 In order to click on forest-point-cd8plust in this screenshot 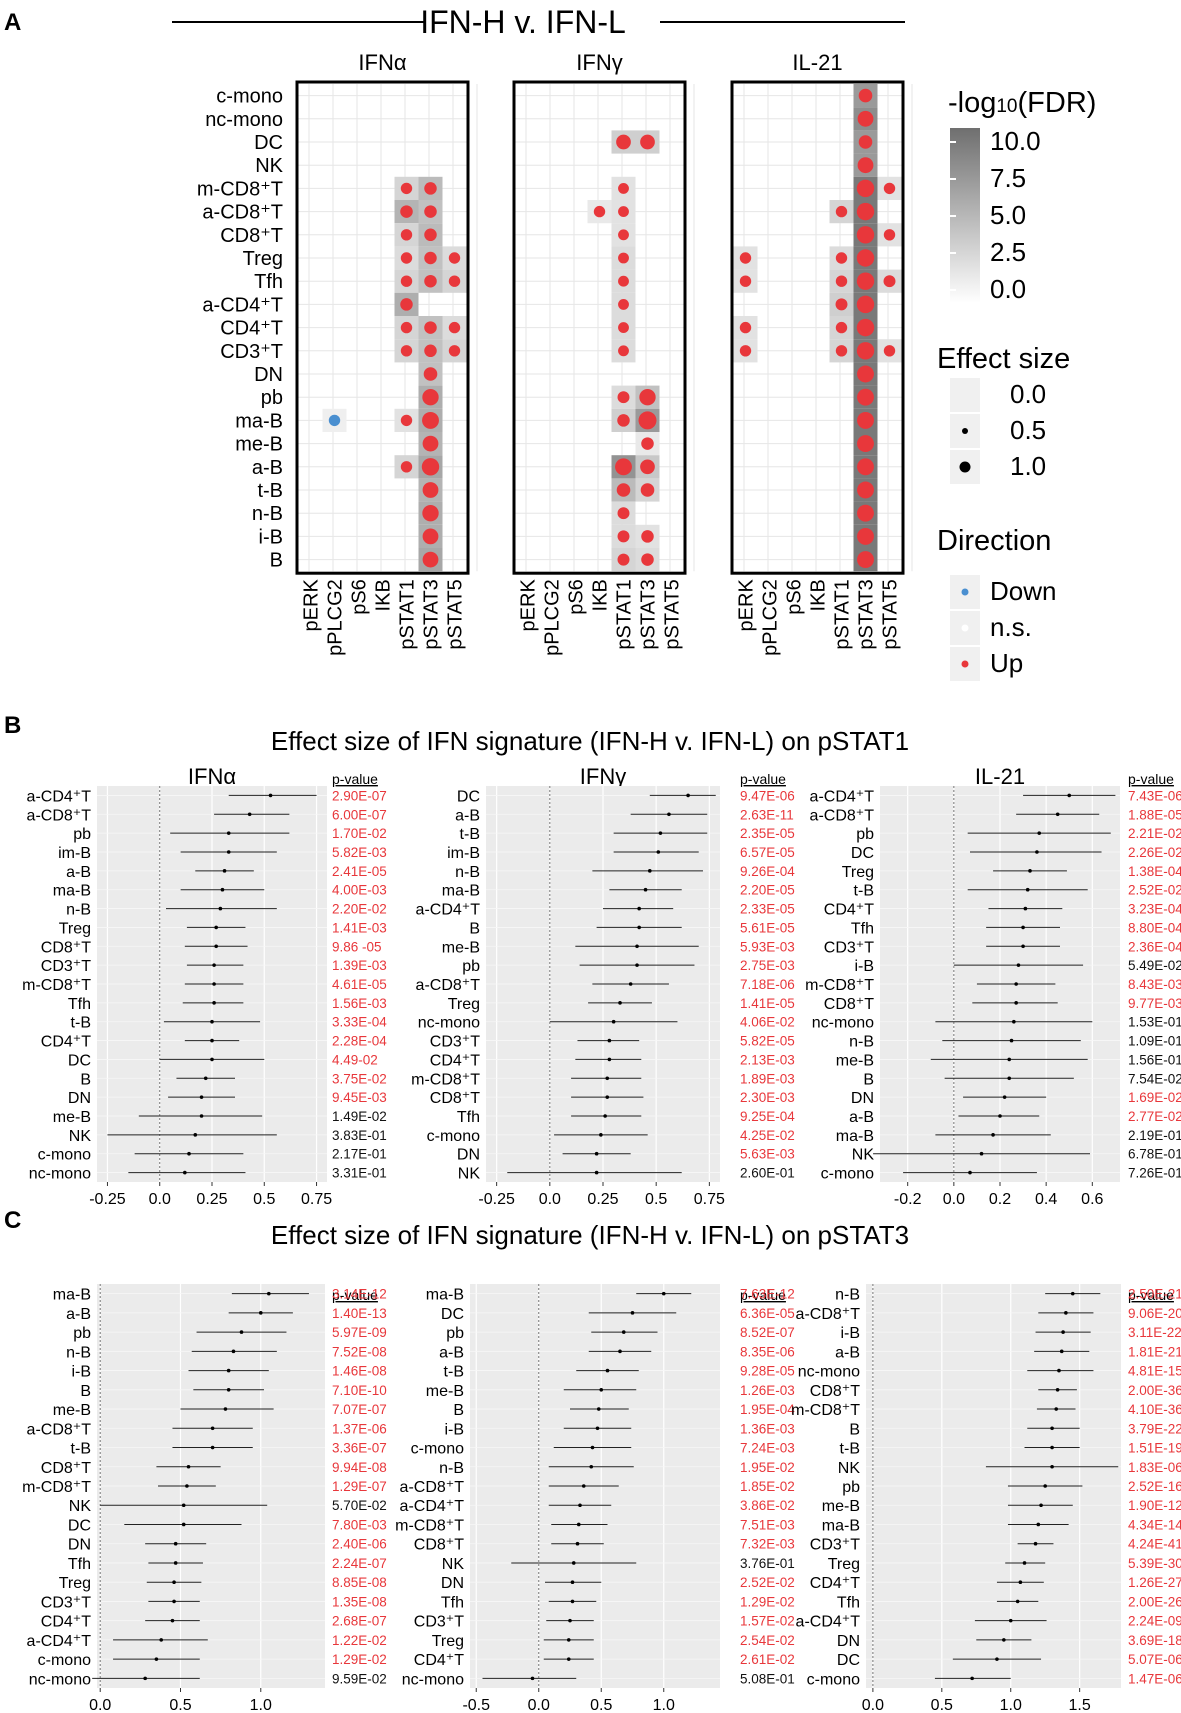, I will do `click(577, 1543)`.